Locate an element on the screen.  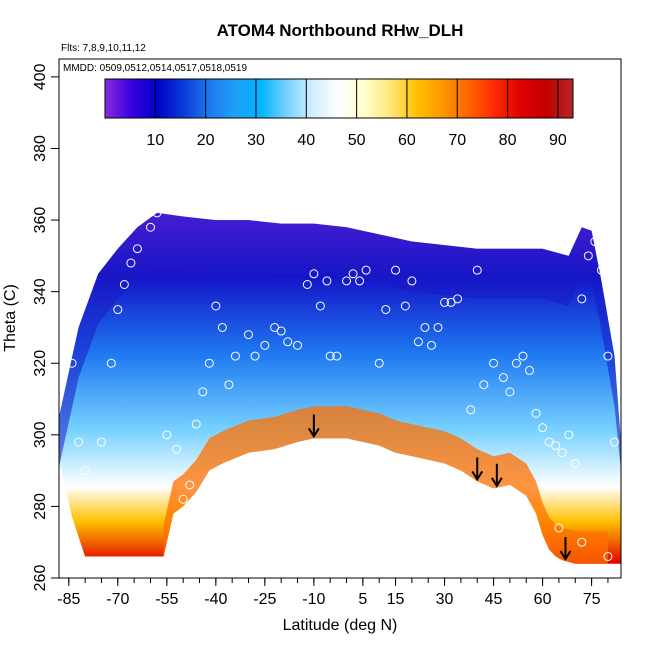
x-axis: -85 -70 -55 -40 -25 -10 5 15 30 45 60 75 is located at coordinates (333, 593).